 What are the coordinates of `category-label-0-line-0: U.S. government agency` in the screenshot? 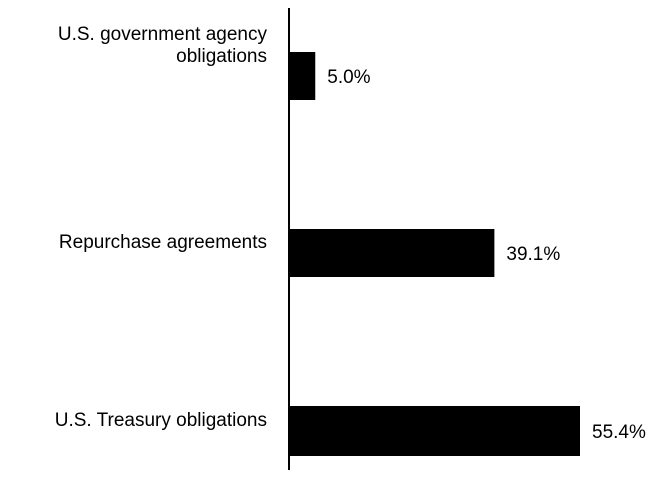 It's located at (163, 34).